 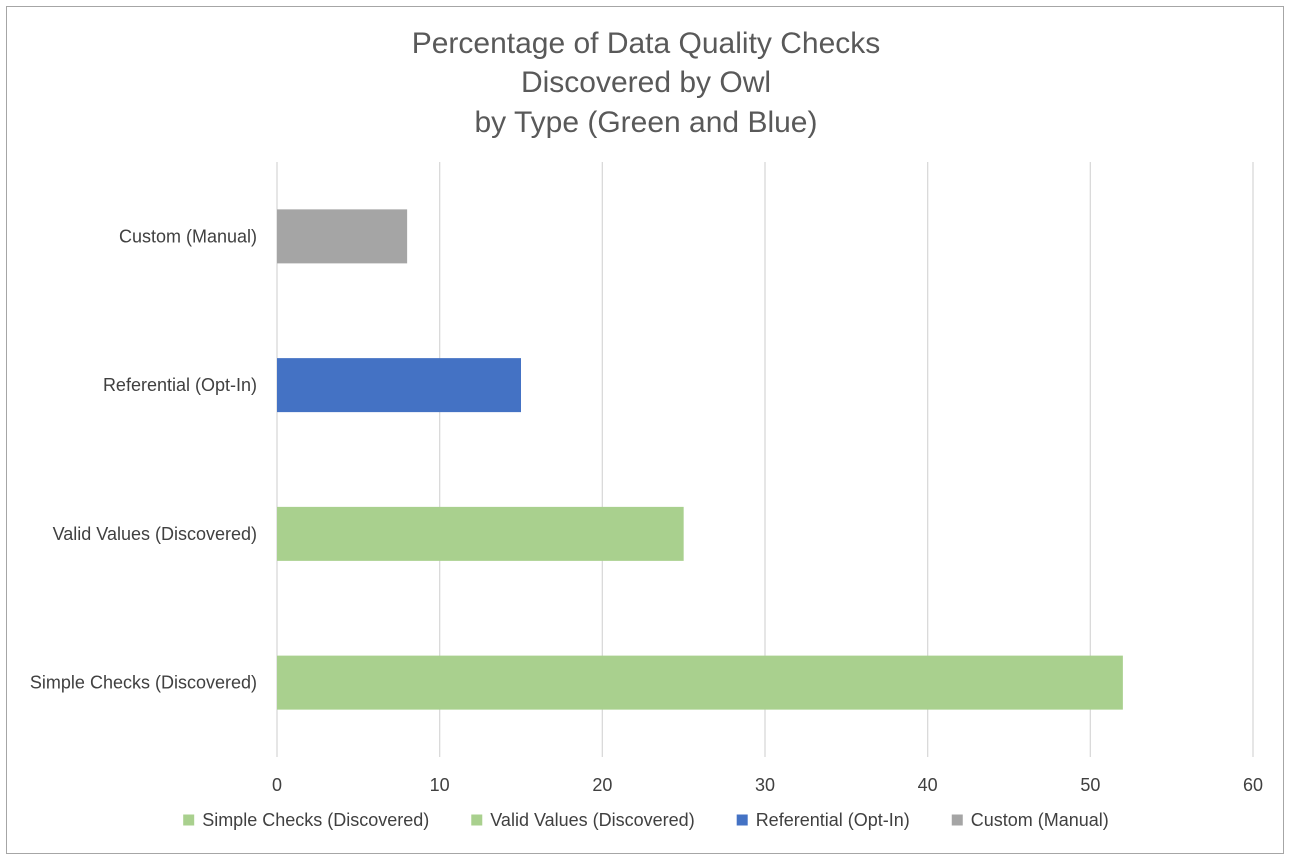 I want to click on legend-label-simple-checks-discovered: Simple Checks (Discovered), so click(x=315, y=820).